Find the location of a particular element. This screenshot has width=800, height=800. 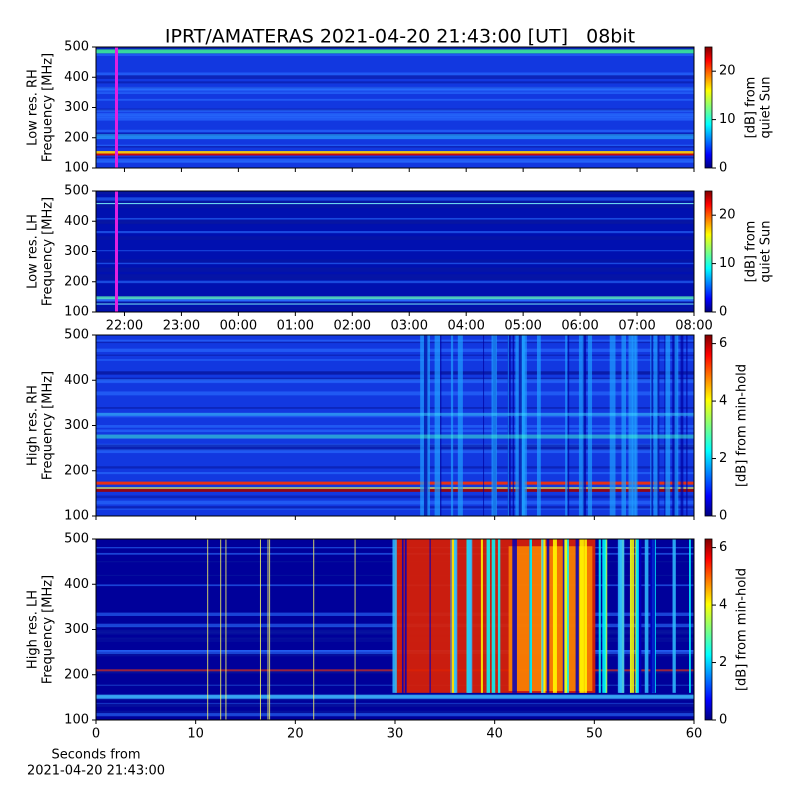

x-tick-label: 20 is located at coordinates (295, 734).